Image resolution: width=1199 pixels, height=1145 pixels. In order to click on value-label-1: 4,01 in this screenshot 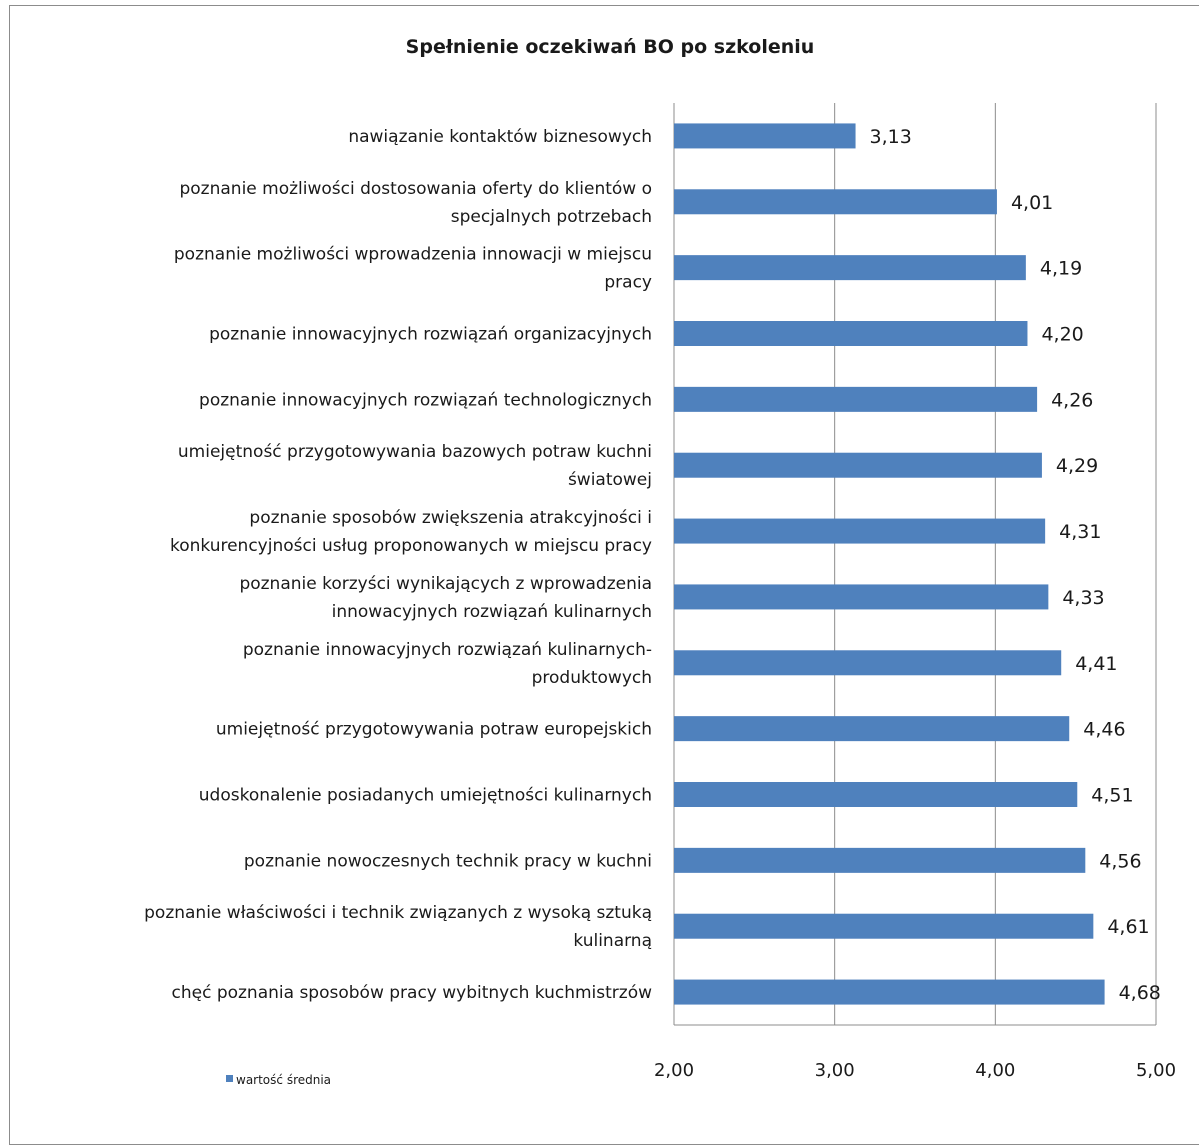, I will do `click(1032, 203)`.